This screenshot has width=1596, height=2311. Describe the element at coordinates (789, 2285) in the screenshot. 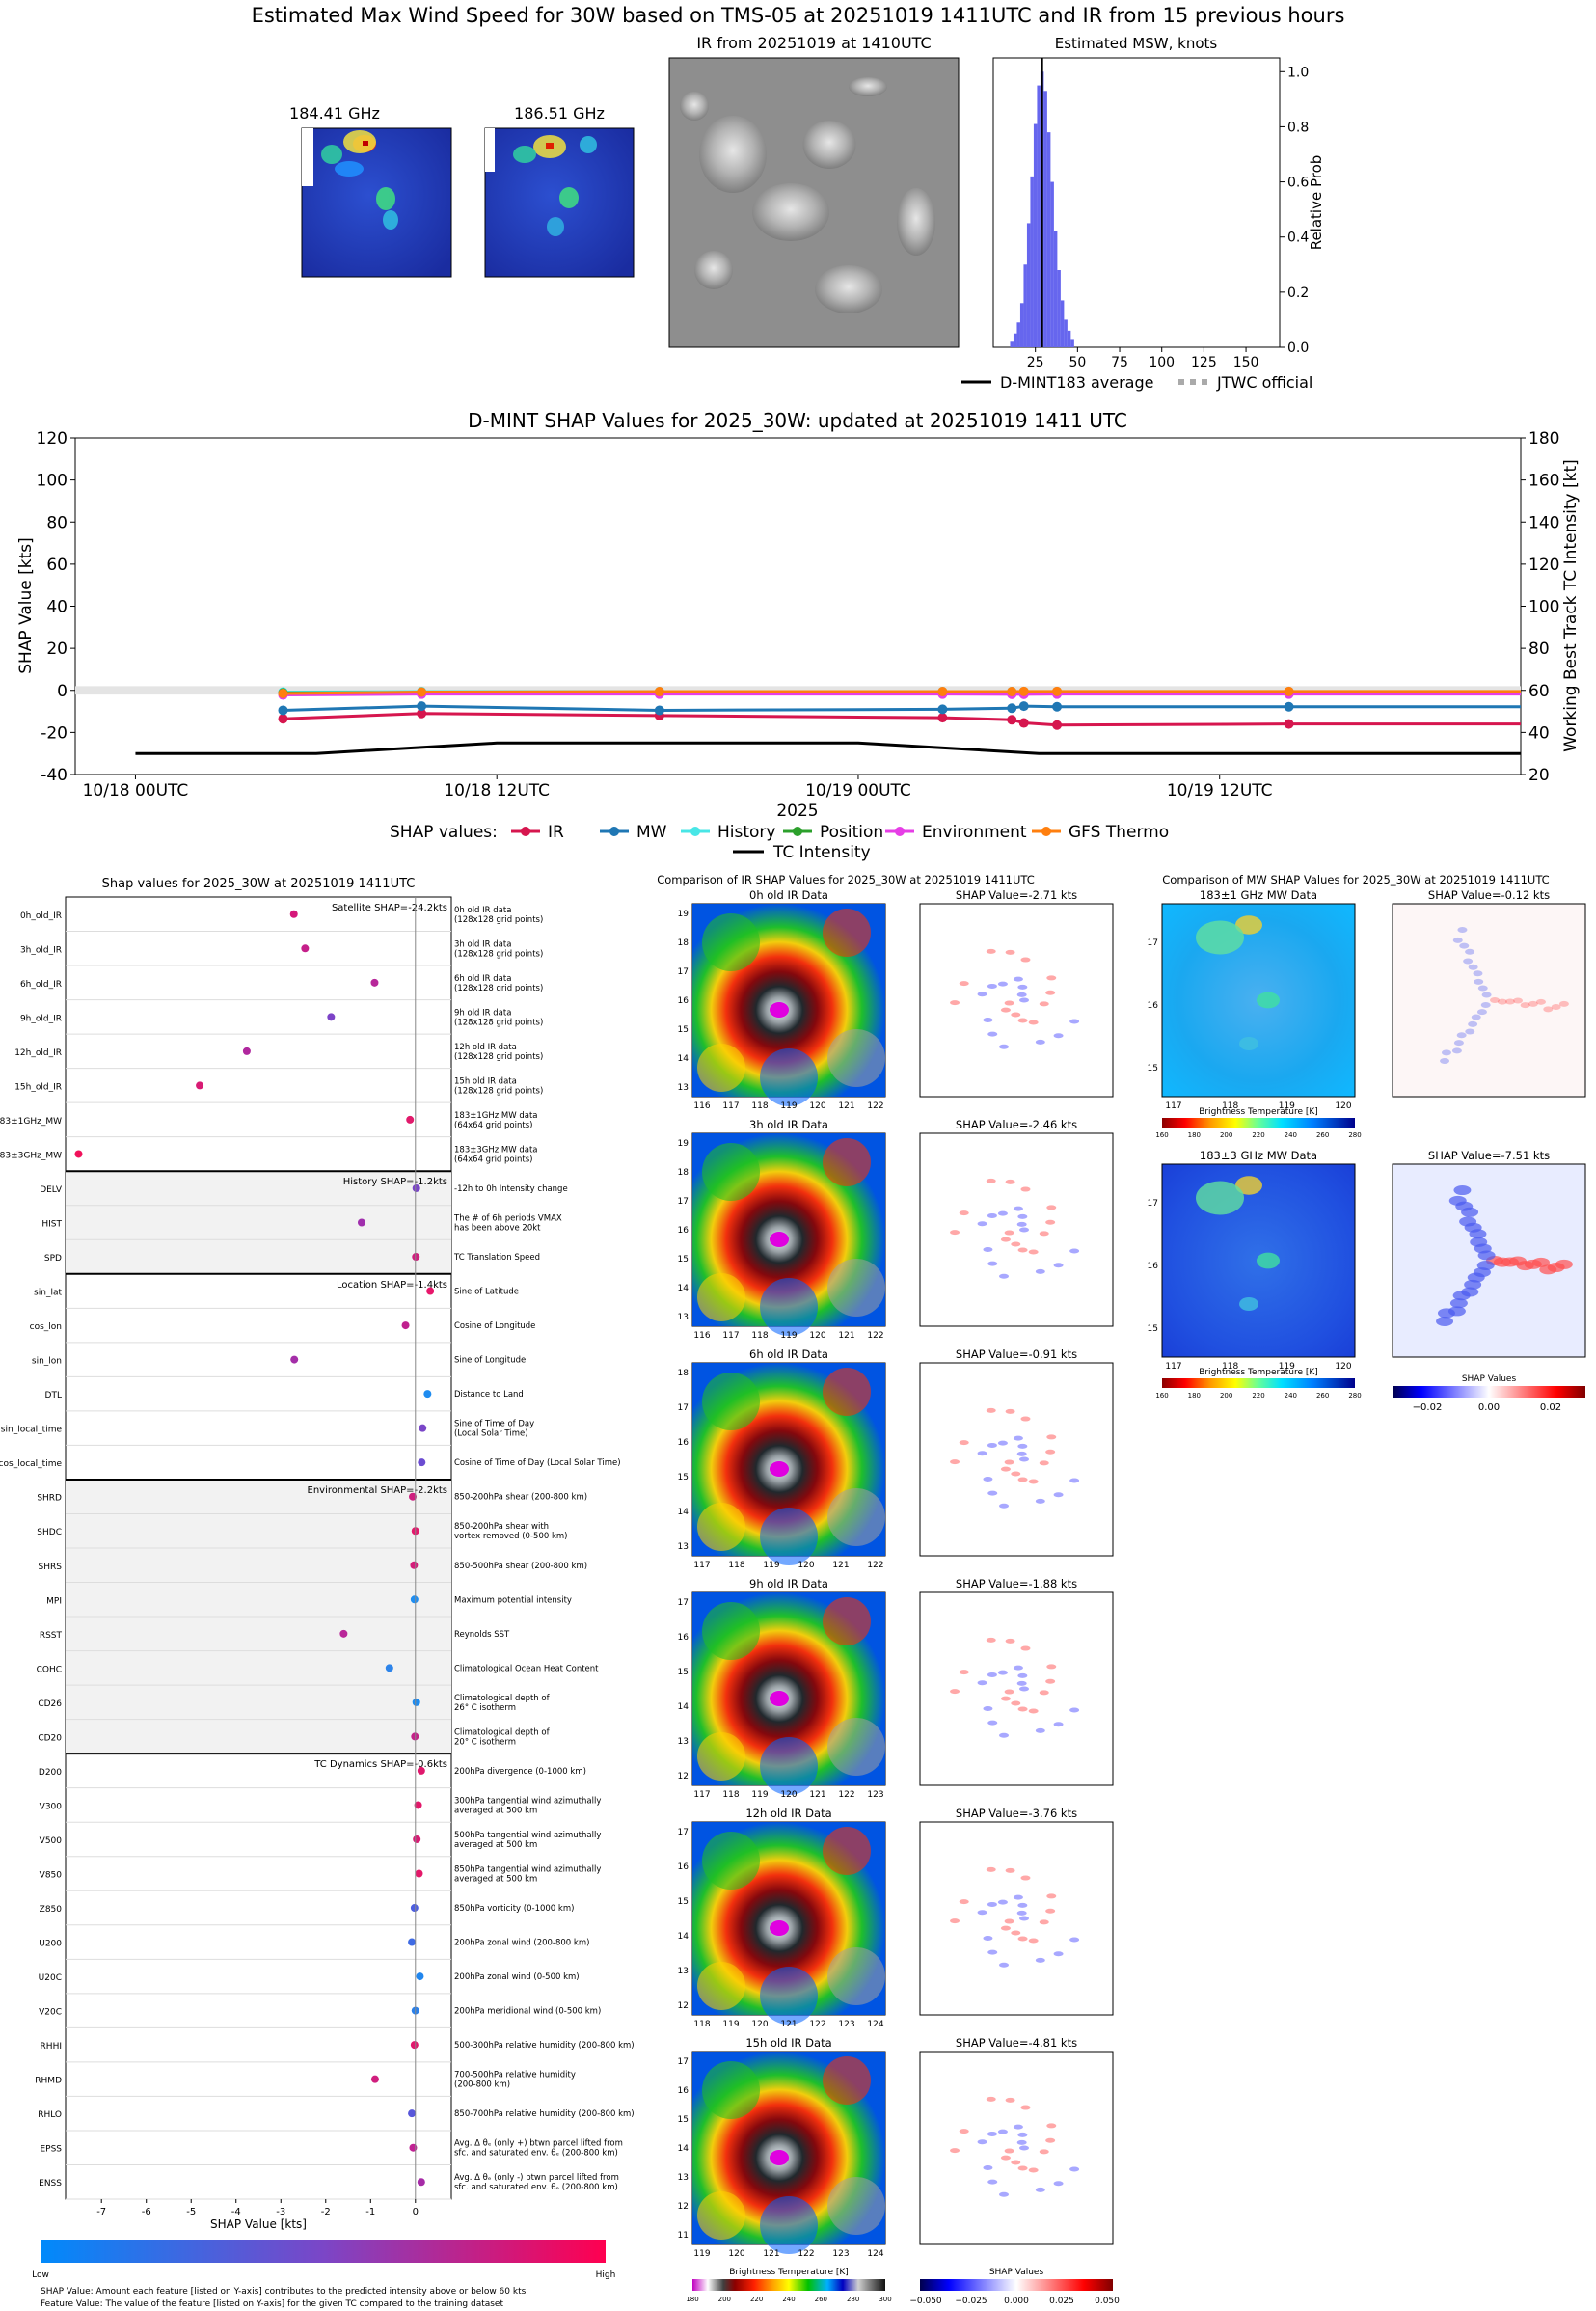

I see `ir-colorbar` at that location.